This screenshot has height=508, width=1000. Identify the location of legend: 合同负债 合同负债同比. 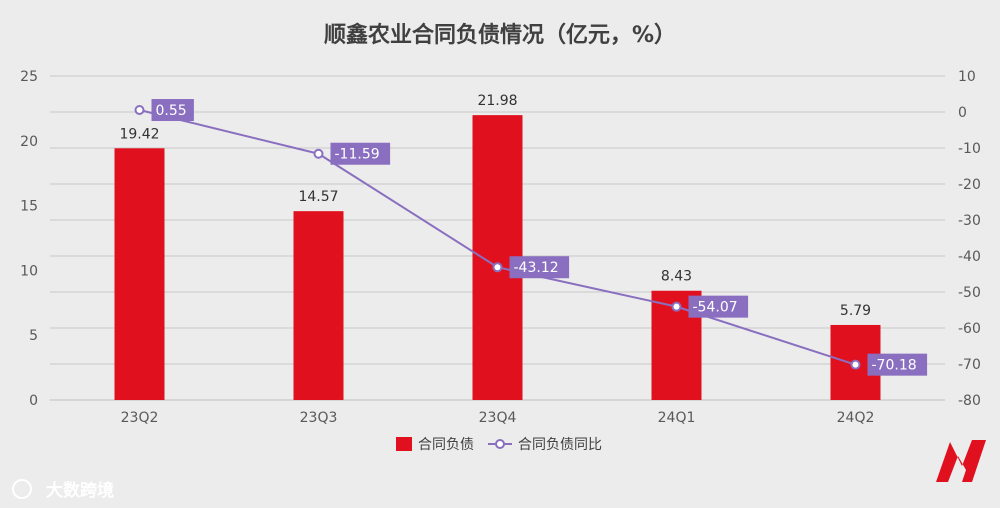
(499, 445).